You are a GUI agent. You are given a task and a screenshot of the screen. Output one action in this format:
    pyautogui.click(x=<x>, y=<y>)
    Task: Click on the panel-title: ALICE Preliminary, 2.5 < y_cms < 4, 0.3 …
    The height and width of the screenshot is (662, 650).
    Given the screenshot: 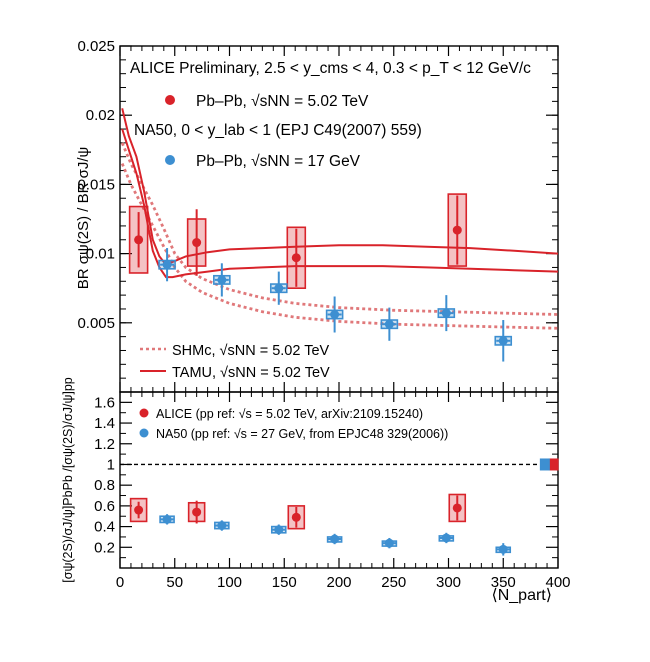 What is the action you would take?
    pyautogui.click(x=330, y=68)
    